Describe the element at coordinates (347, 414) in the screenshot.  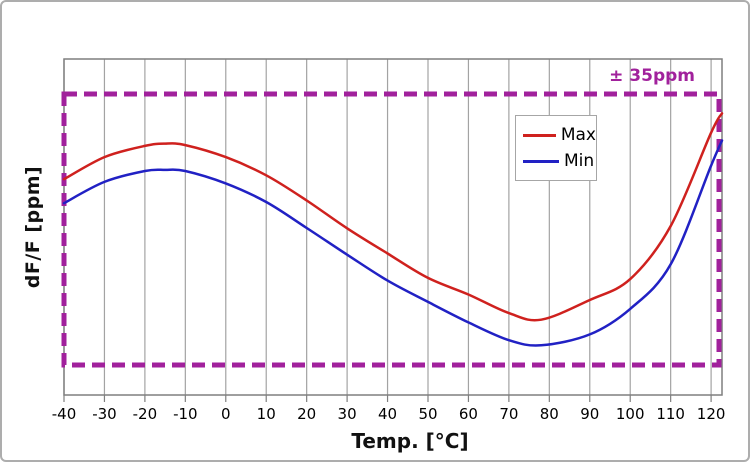
I see `x-tick-label: 30` at that location.